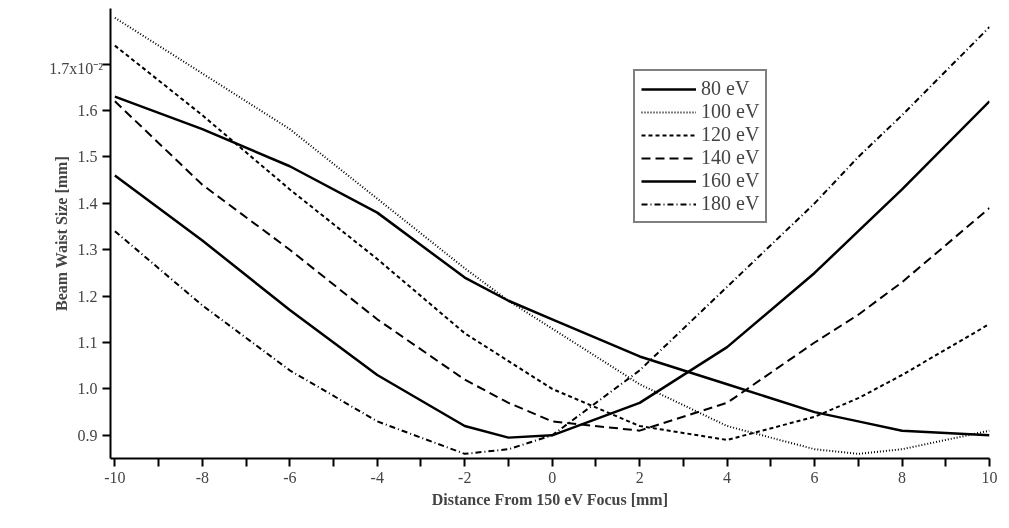 This screenshot has height=528, width=1009. Describe the element at coordinates (730, 134) in the screenshot. I see `legend-label: 120 eV` at that location.